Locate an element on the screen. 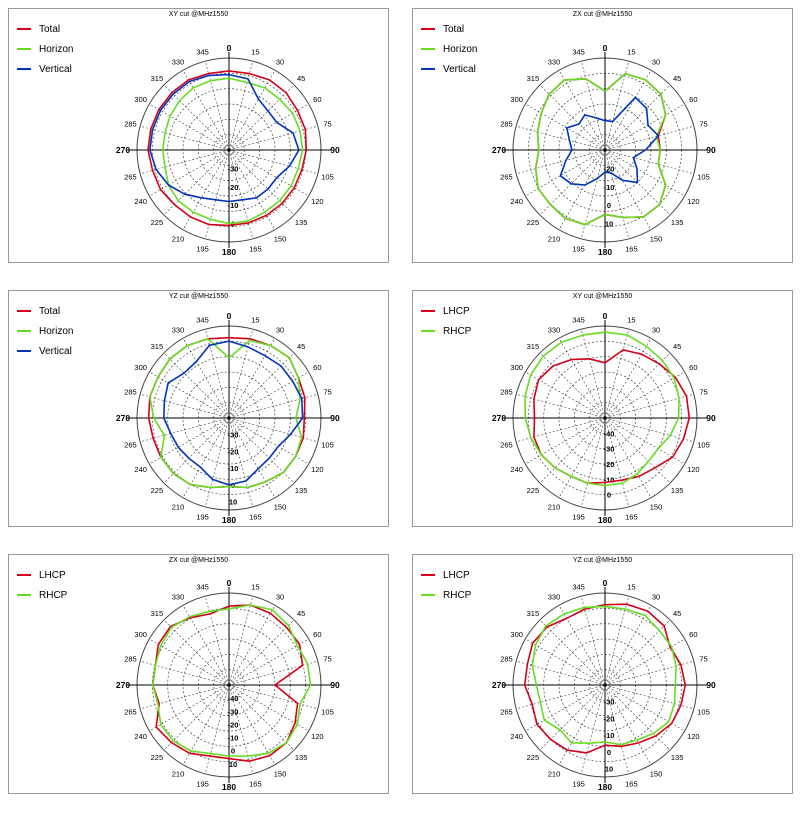 The height and width of the screenshot is (816, 800). series-line-vertical is located at coordinates (609, 141).